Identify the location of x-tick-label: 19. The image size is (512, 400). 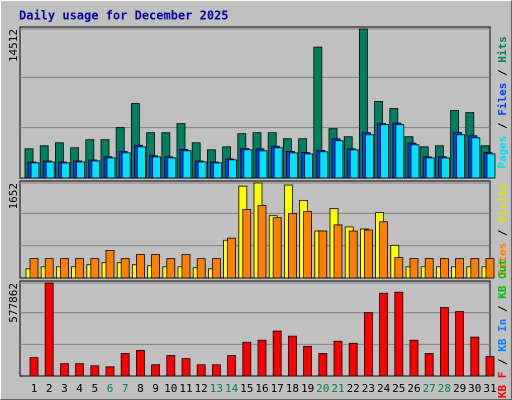
(307, 388).